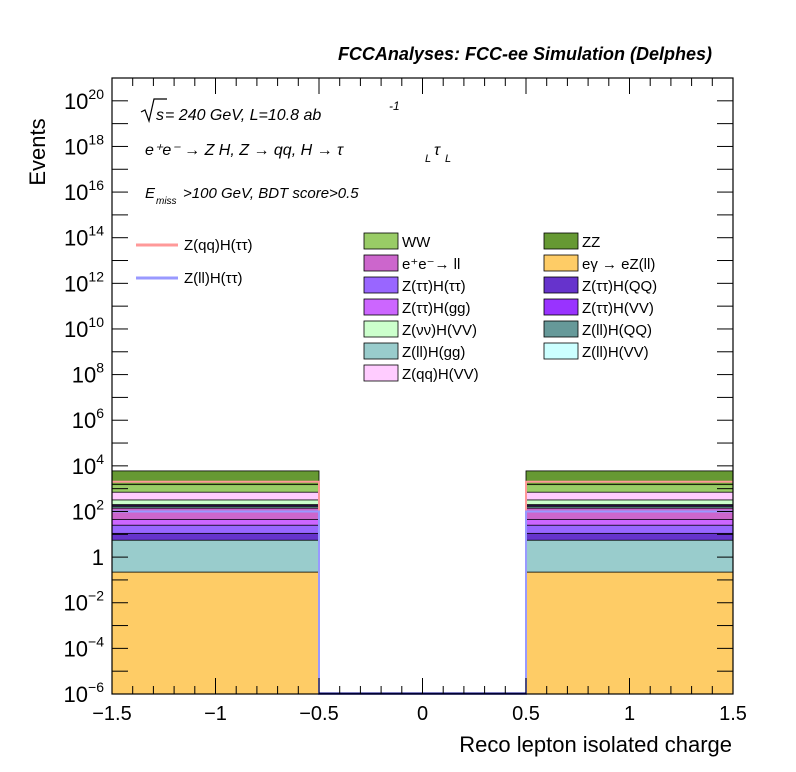 This screenshot has width=796, height=772. Describe the element at coordinates (243, 115) in the screenshot. I see `energy-text: = 240 GeV, L=10.8 ab` at that location.